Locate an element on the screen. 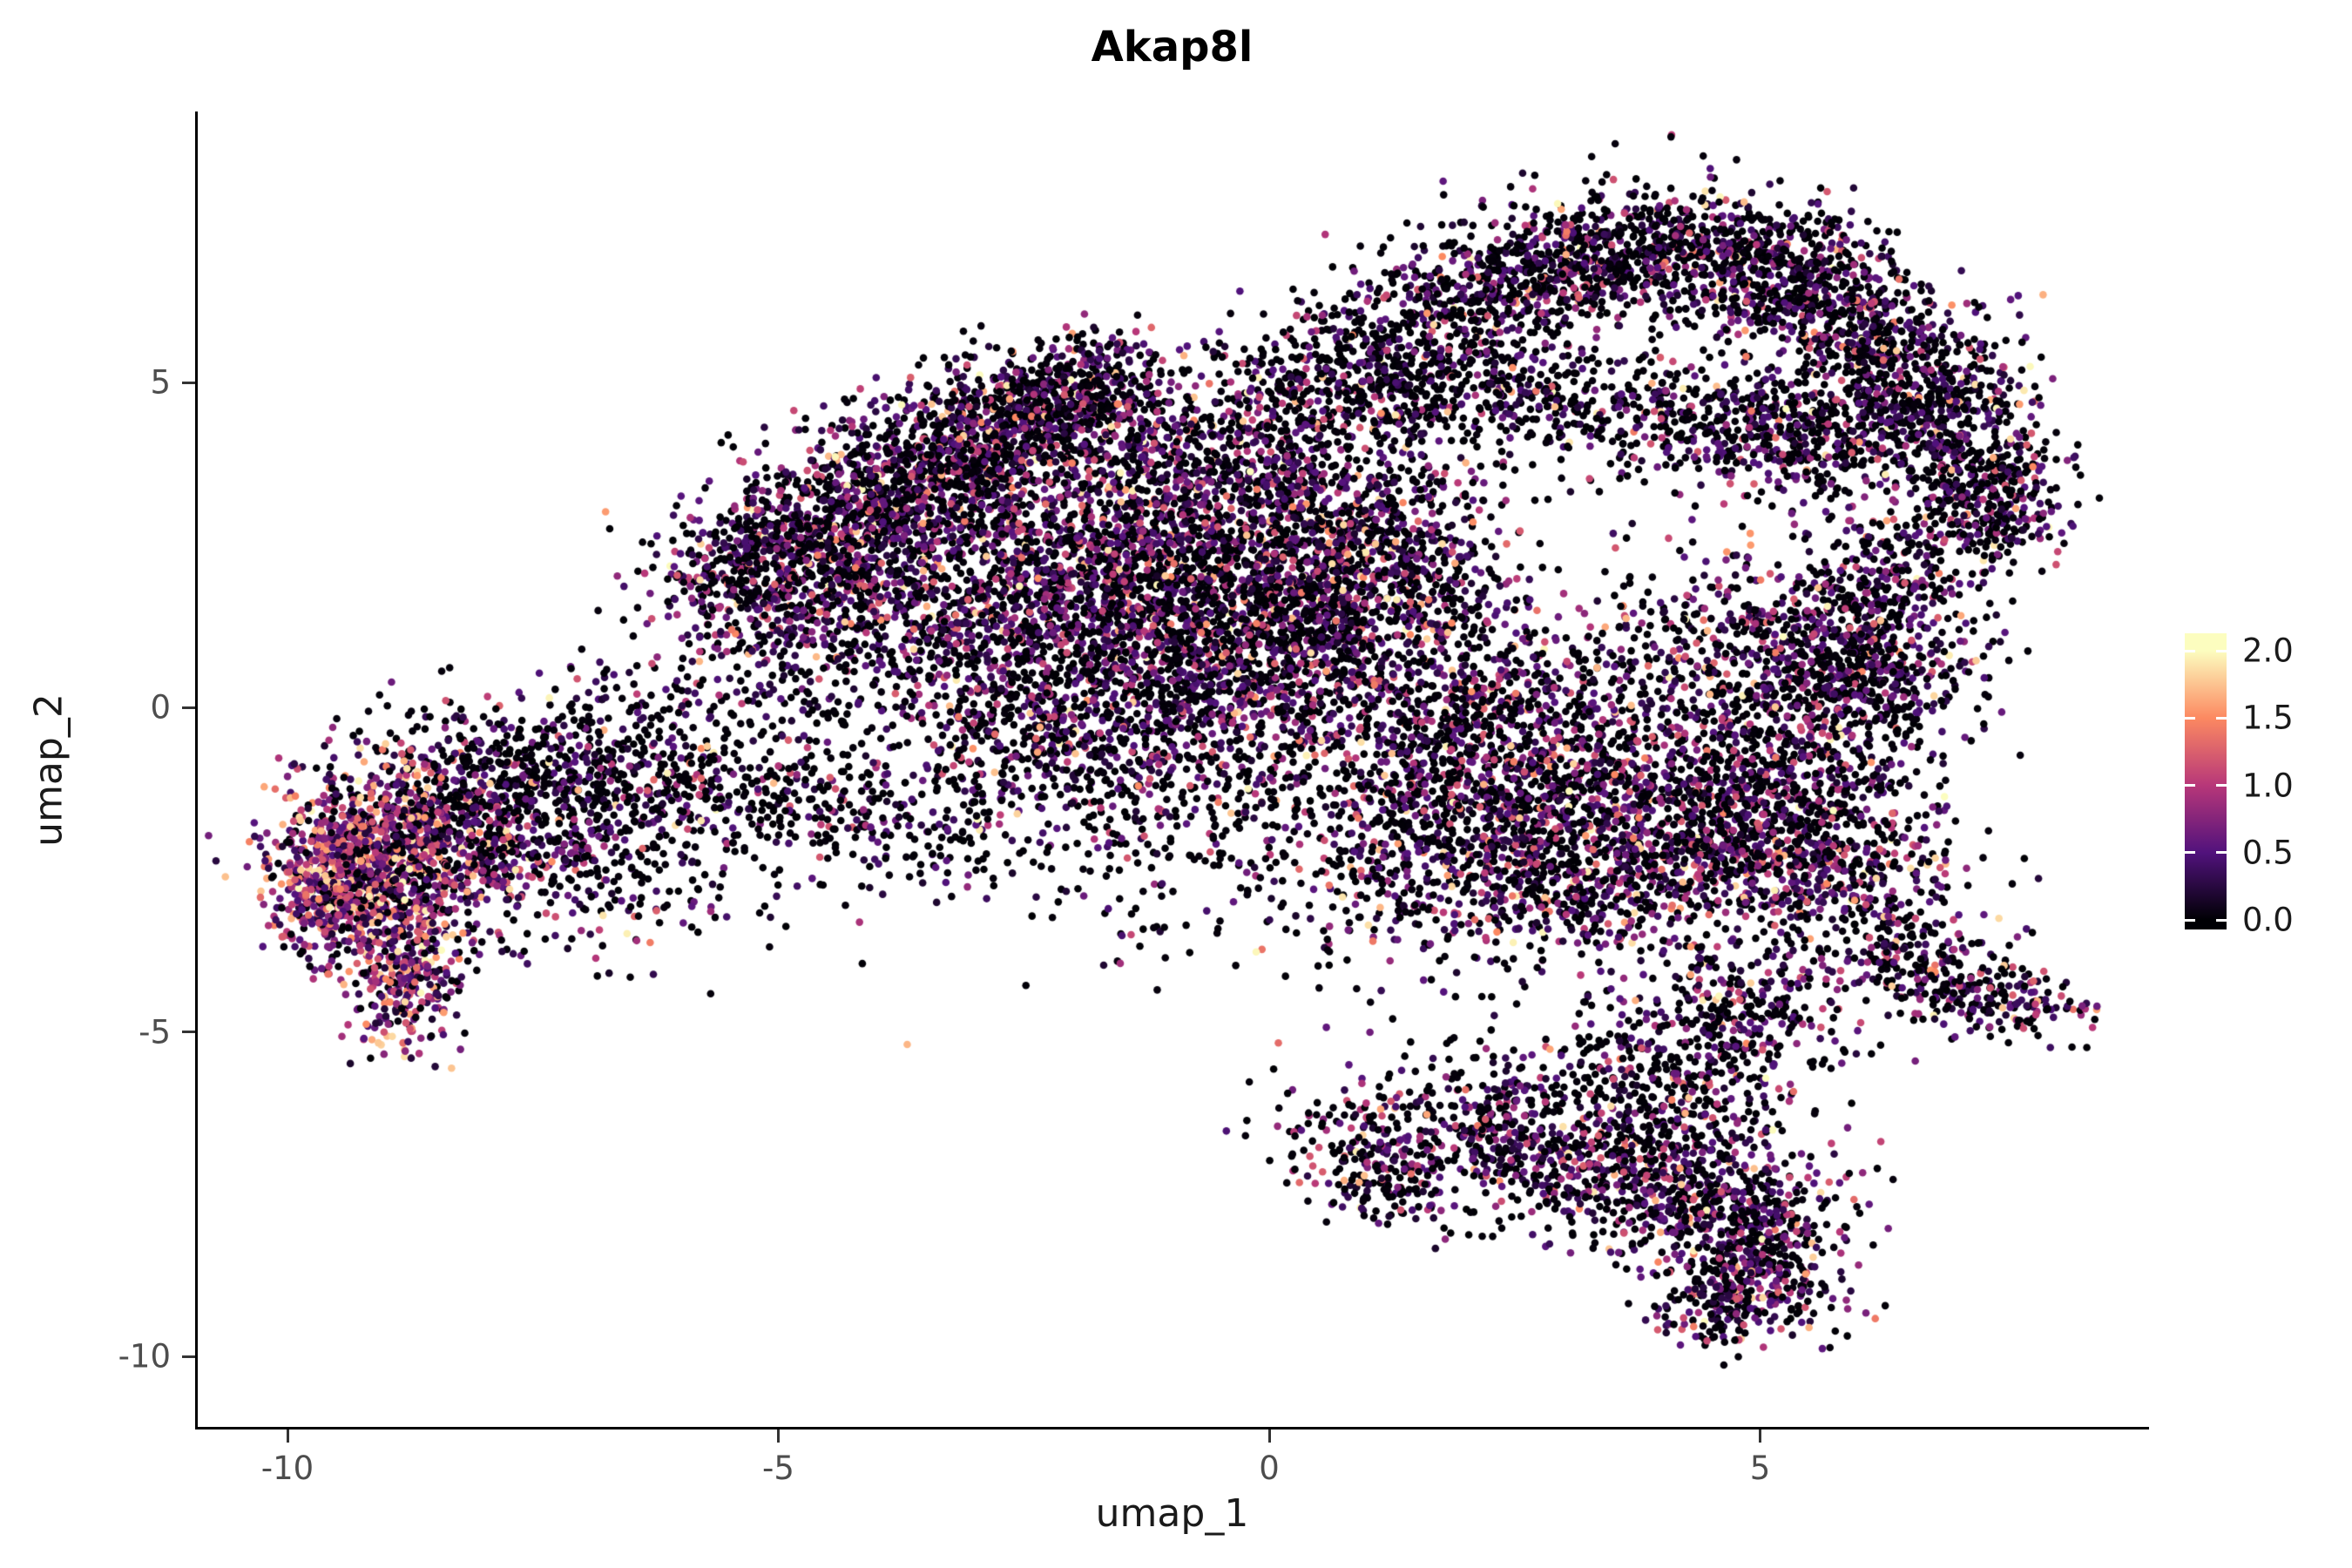  x-tick-label: -10 is located at coordinates (287, 1468).